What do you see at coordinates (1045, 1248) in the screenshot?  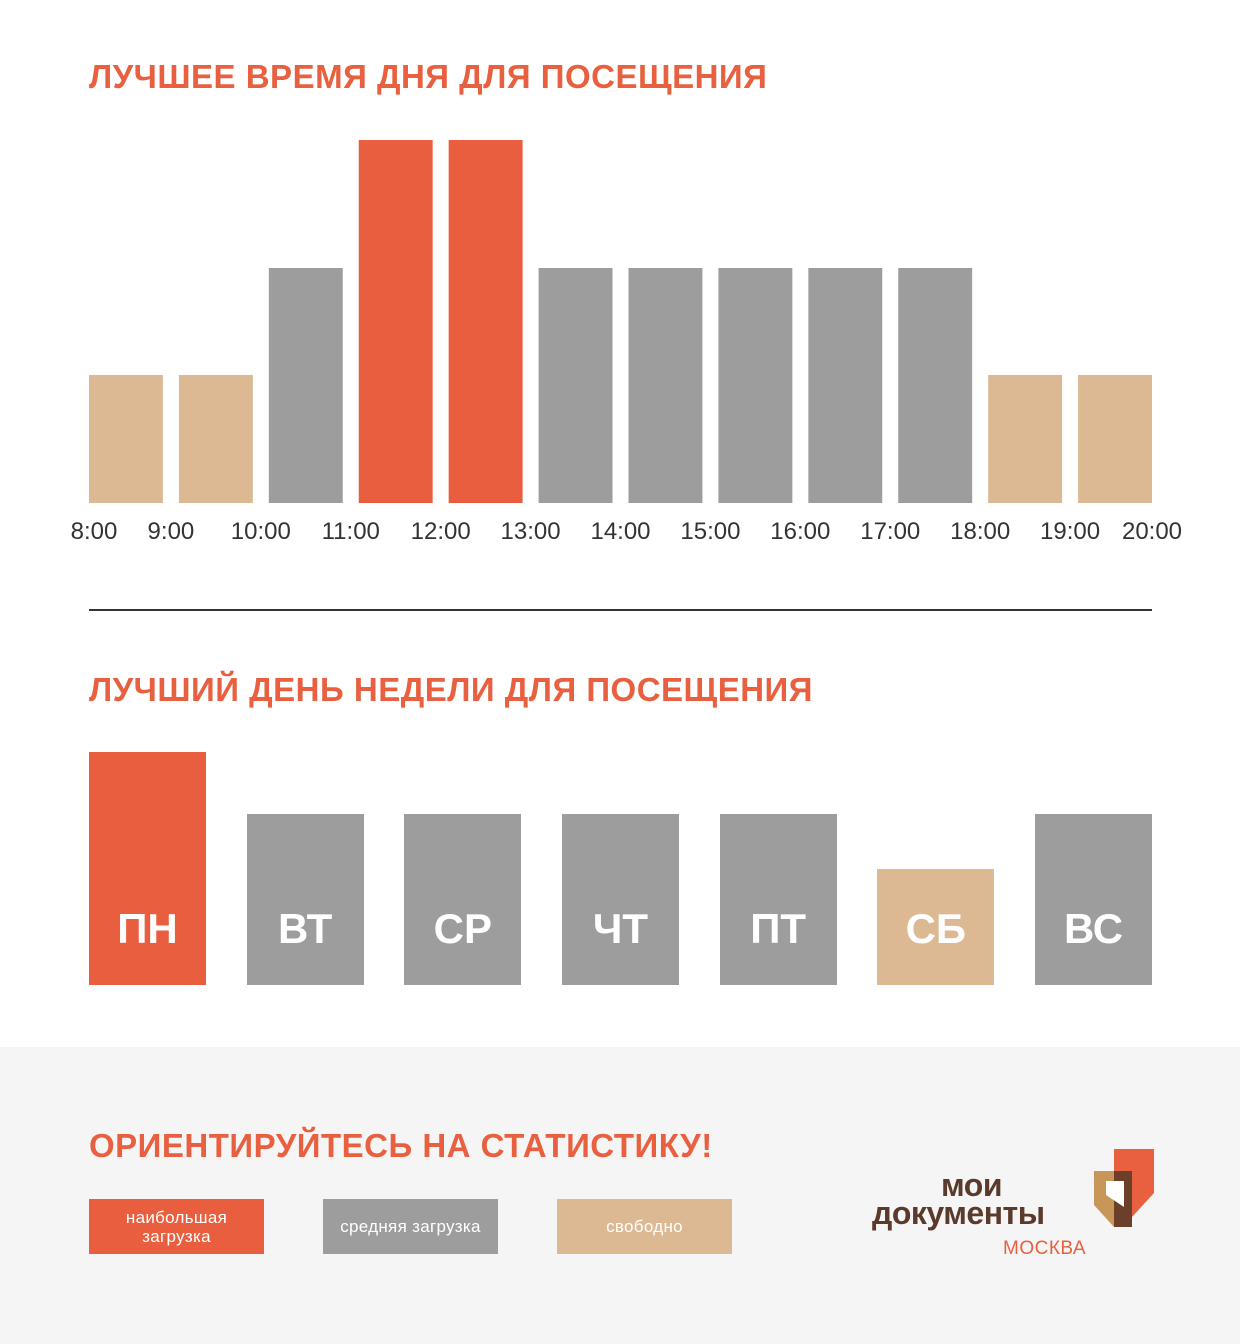 I see `logo-city: МОСКВА` at bounding box center [1045, 1248].